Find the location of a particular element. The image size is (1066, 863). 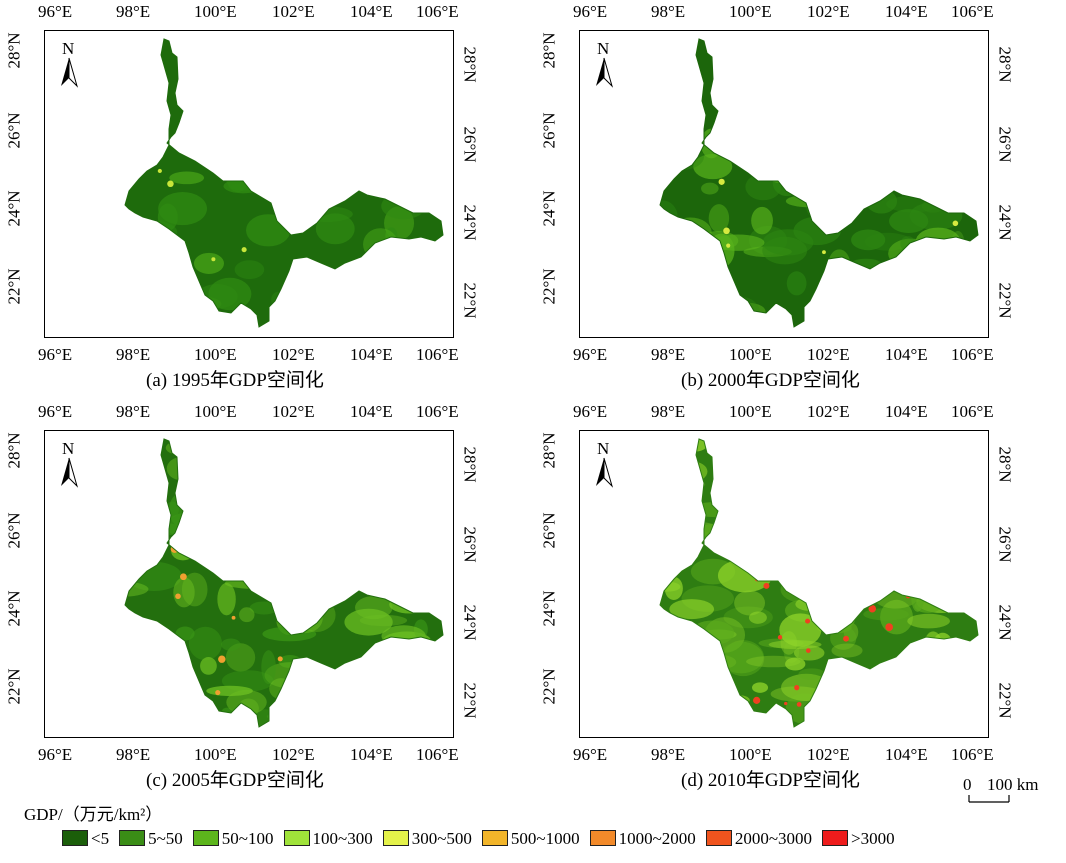

legend-item: 1000~2000 is located at coordinates (642, 838).